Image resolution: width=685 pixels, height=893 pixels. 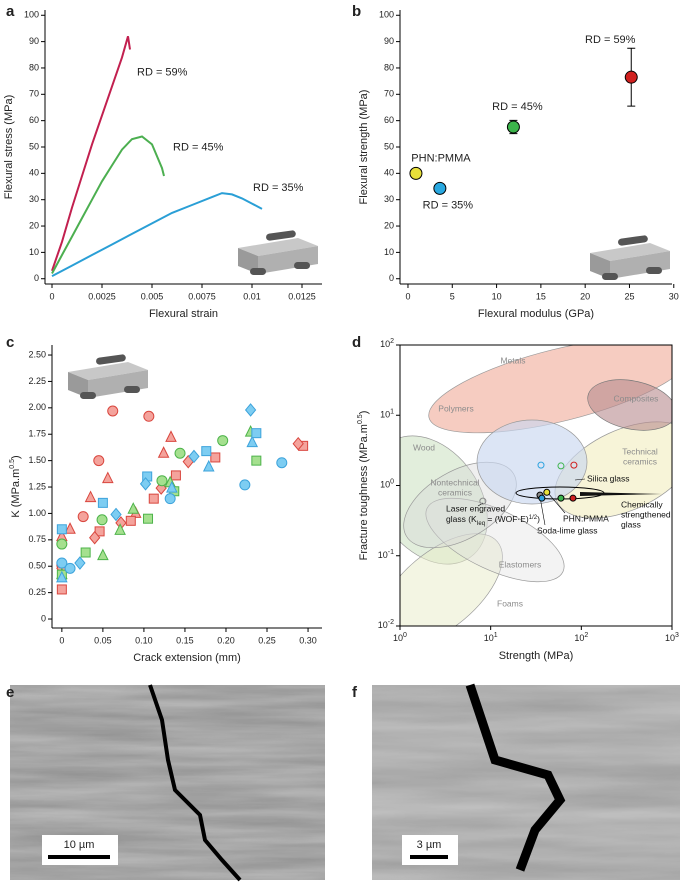 I want to click on scale-bar-label: 3 µm, so click(x=429, y=845).